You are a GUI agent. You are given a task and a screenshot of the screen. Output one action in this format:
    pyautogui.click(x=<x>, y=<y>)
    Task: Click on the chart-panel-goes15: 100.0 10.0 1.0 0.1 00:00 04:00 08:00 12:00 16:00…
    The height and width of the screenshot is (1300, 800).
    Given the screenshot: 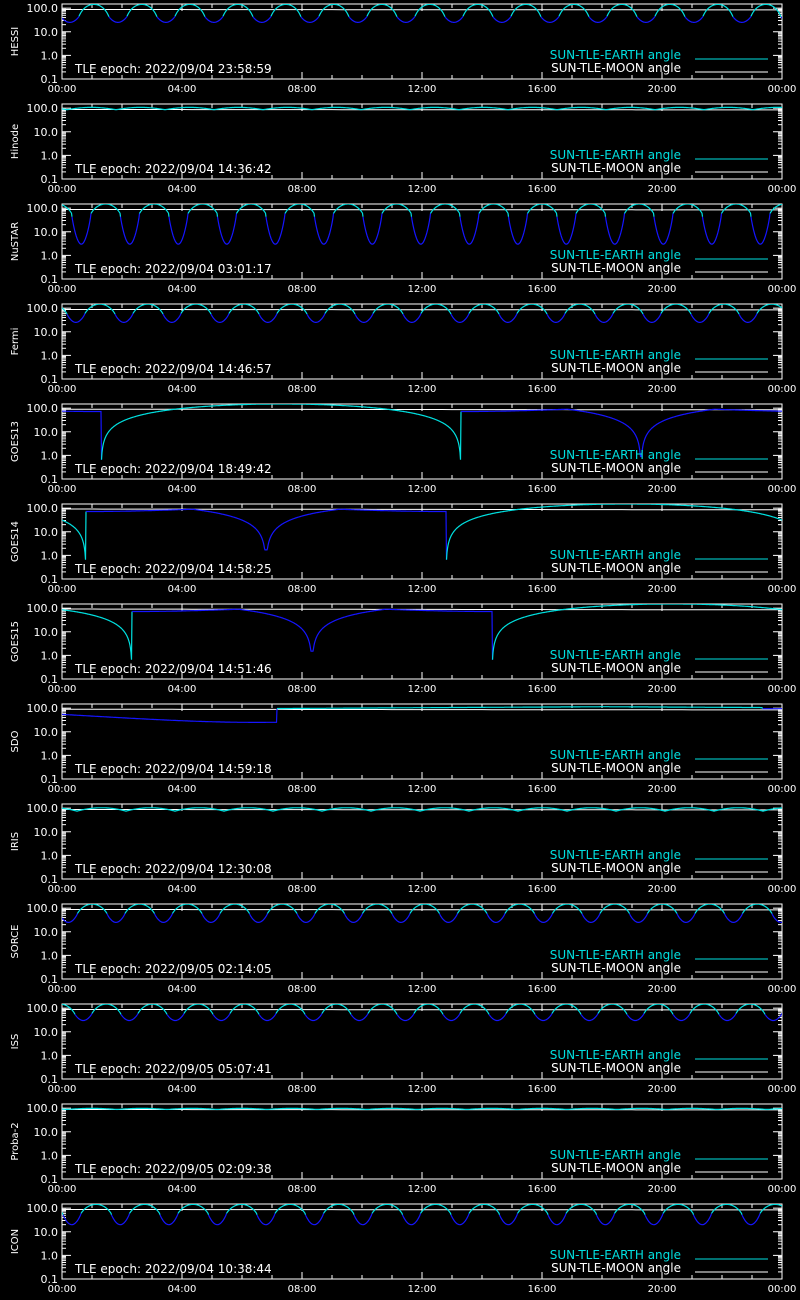 What is the action you would take?
    pyautogui.click(x=400, y=650)
    